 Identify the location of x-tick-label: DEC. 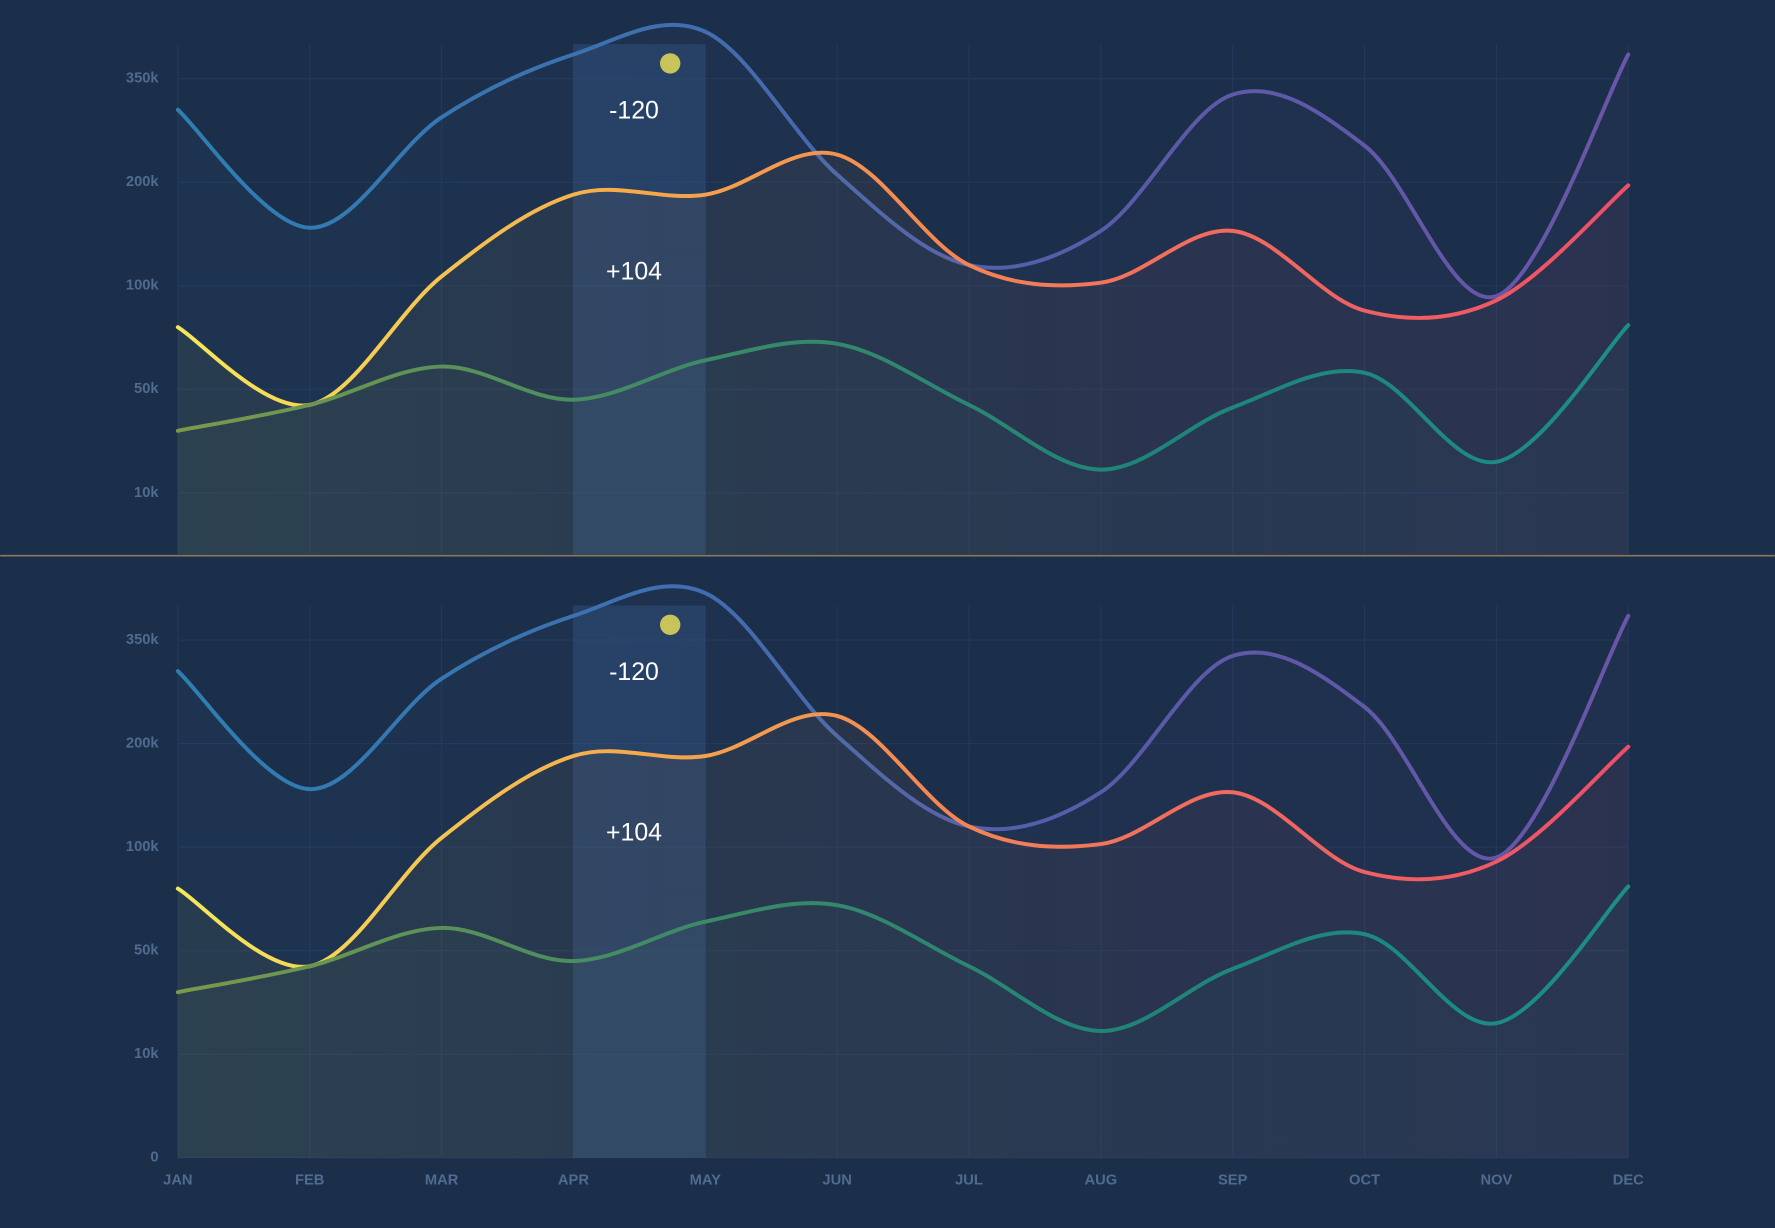
(1628, 1180).